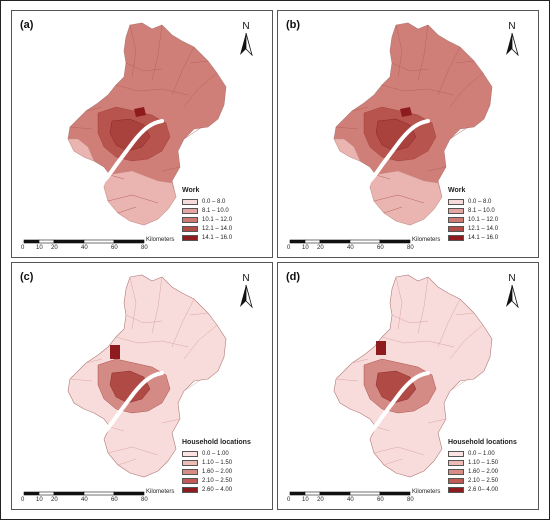 This screenshot has width=550, height=520. Describe the element at coordinates (217, 228) in the screenshot. I see `legend-item-label: 12.1 – 14.0` at that location.